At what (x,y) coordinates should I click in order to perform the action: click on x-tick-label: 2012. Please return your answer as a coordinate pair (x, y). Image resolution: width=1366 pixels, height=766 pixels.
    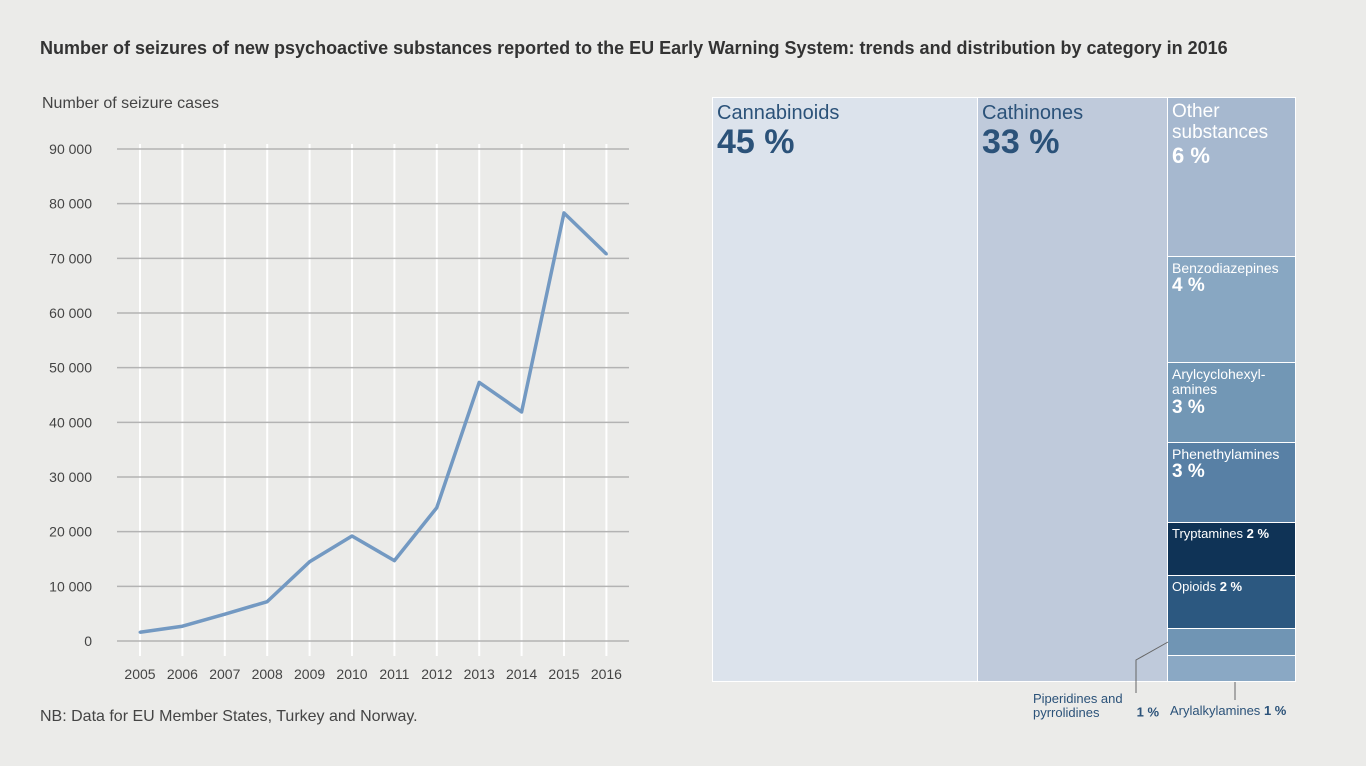
    Looking at the image, I should click on (436, 674).